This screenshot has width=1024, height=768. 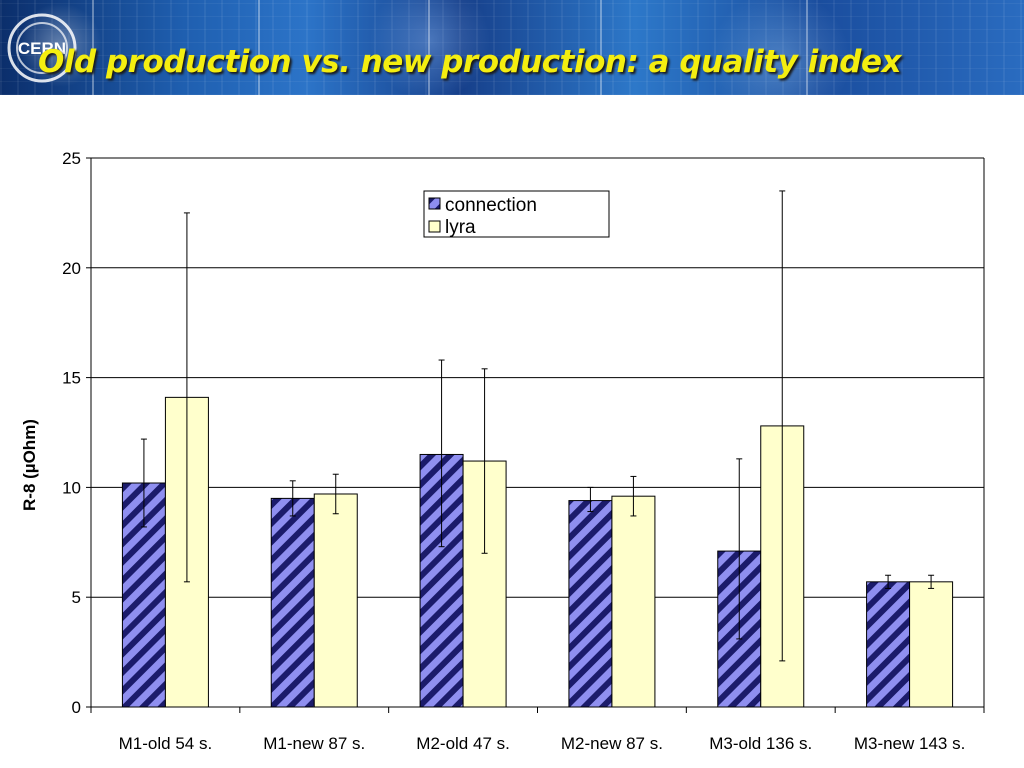 What do you see at coordinates (434, 226) in the screenshot?
I see `legend-swatch-lyra` at bounding box center [434, 226].